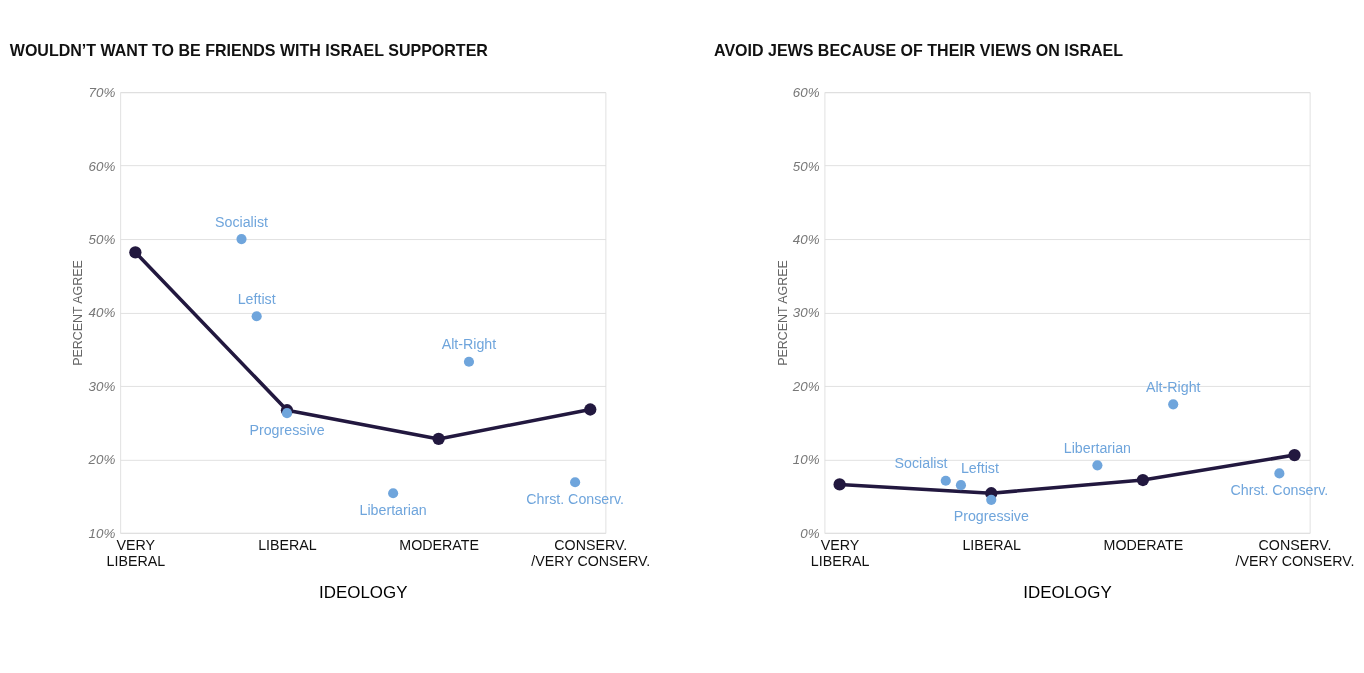 The width and height of the screenshot is (1364, 673). Describe the element at coordinates (806, 460) in the screenshot. I see `y-tick-label: 10%` at that location.